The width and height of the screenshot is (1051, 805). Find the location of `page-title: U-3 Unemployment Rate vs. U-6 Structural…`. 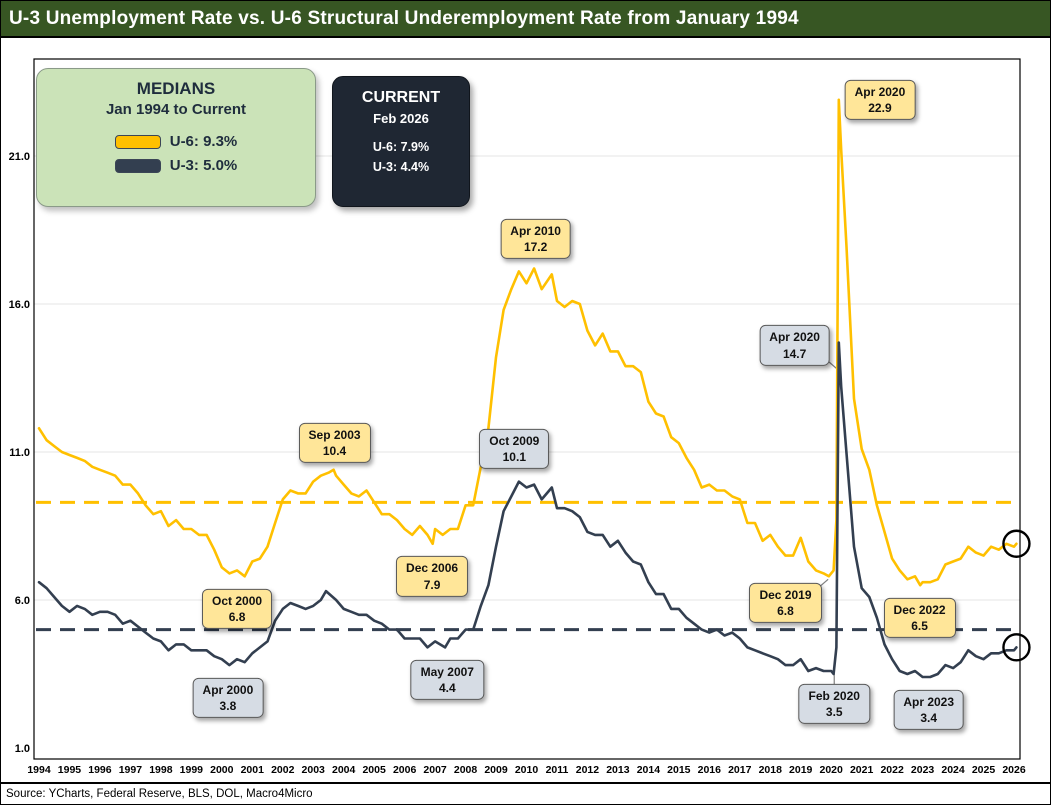

page-title: U-3 Unemployment Rate vs. U-6 Structural… is located at coordinates (404, 18).